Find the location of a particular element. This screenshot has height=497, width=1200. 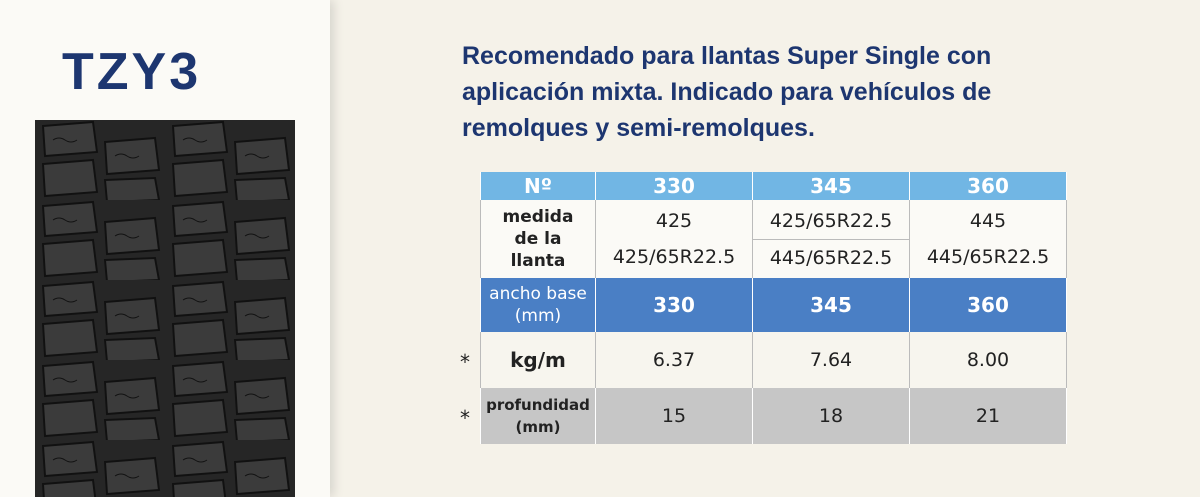

row-label-text: kg/m is located at coordinates (538, 360).